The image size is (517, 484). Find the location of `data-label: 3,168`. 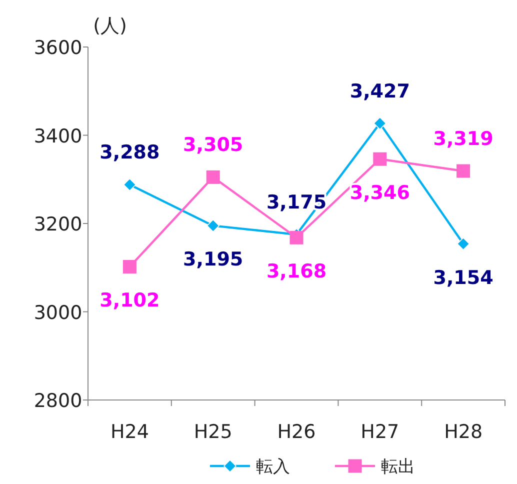

data-label: 3,168 is located at coordinates (296, 271).